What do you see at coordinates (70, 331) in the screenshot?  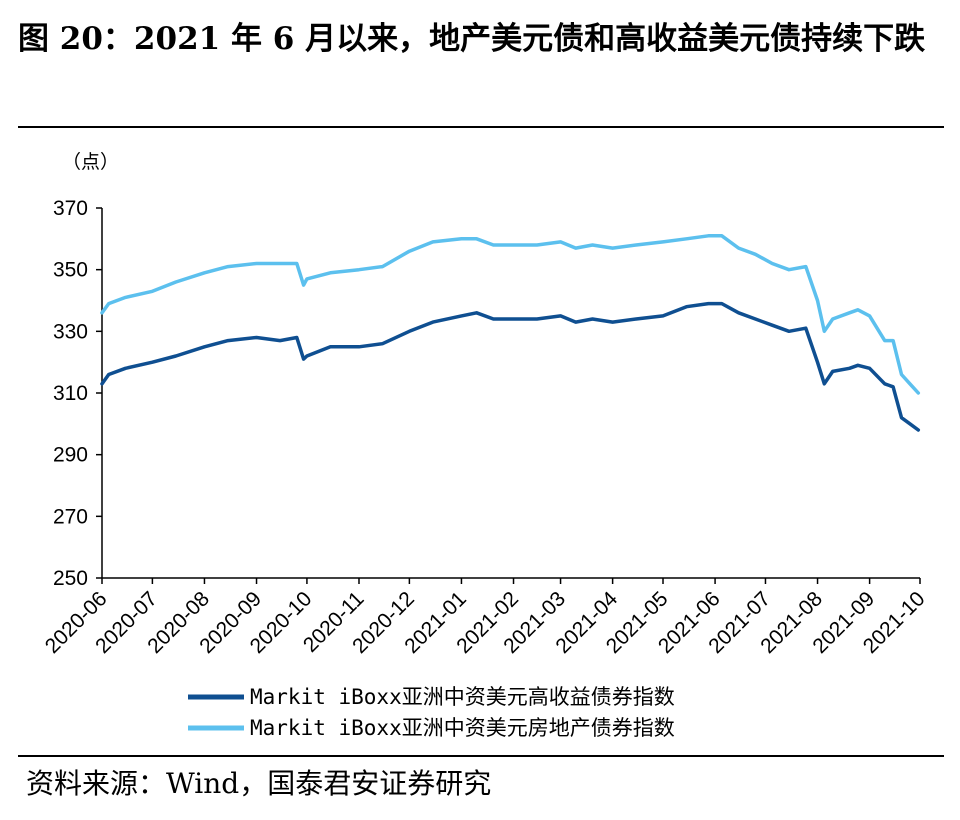 I see `y-tick-label: 330` at bounding box center [70, 331].